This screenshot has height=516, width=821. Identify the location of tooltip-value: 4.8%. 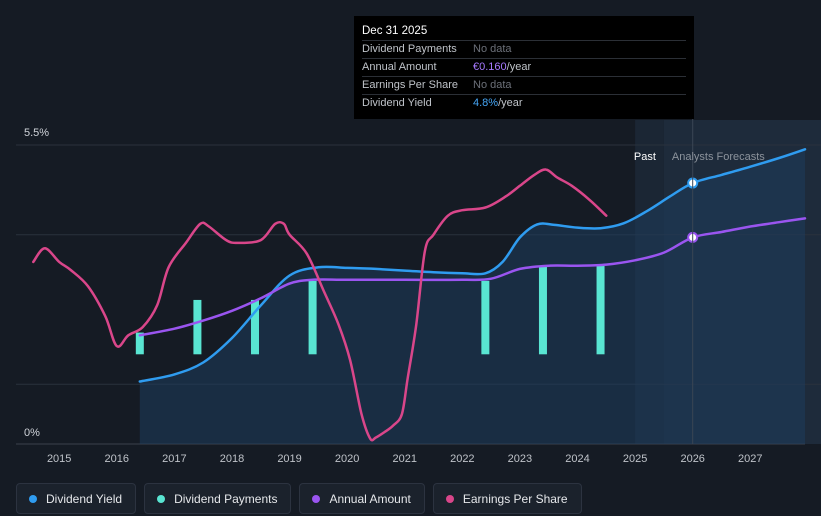
(486, 103).